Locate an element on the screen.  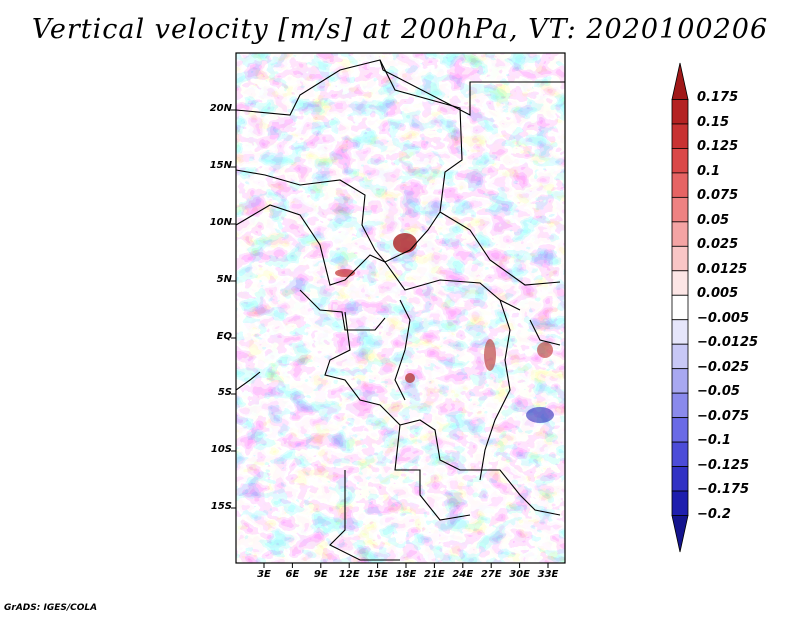
longitude-ticks is located at coordinates (406, 565).